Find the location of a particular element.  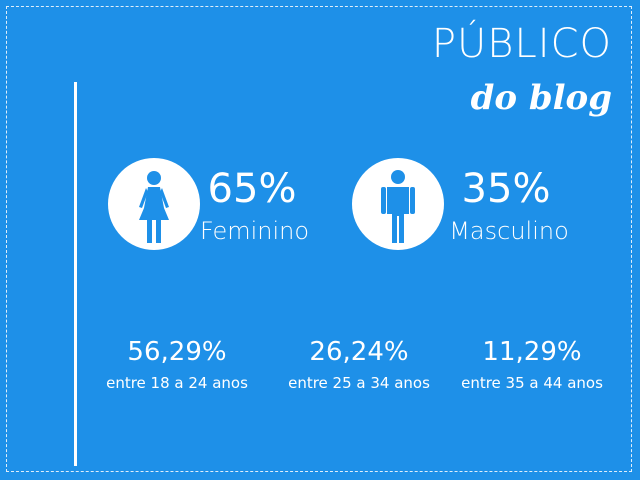

age-range-25-34: entre 25 a 34 anos is located at coordinates (359, 383).